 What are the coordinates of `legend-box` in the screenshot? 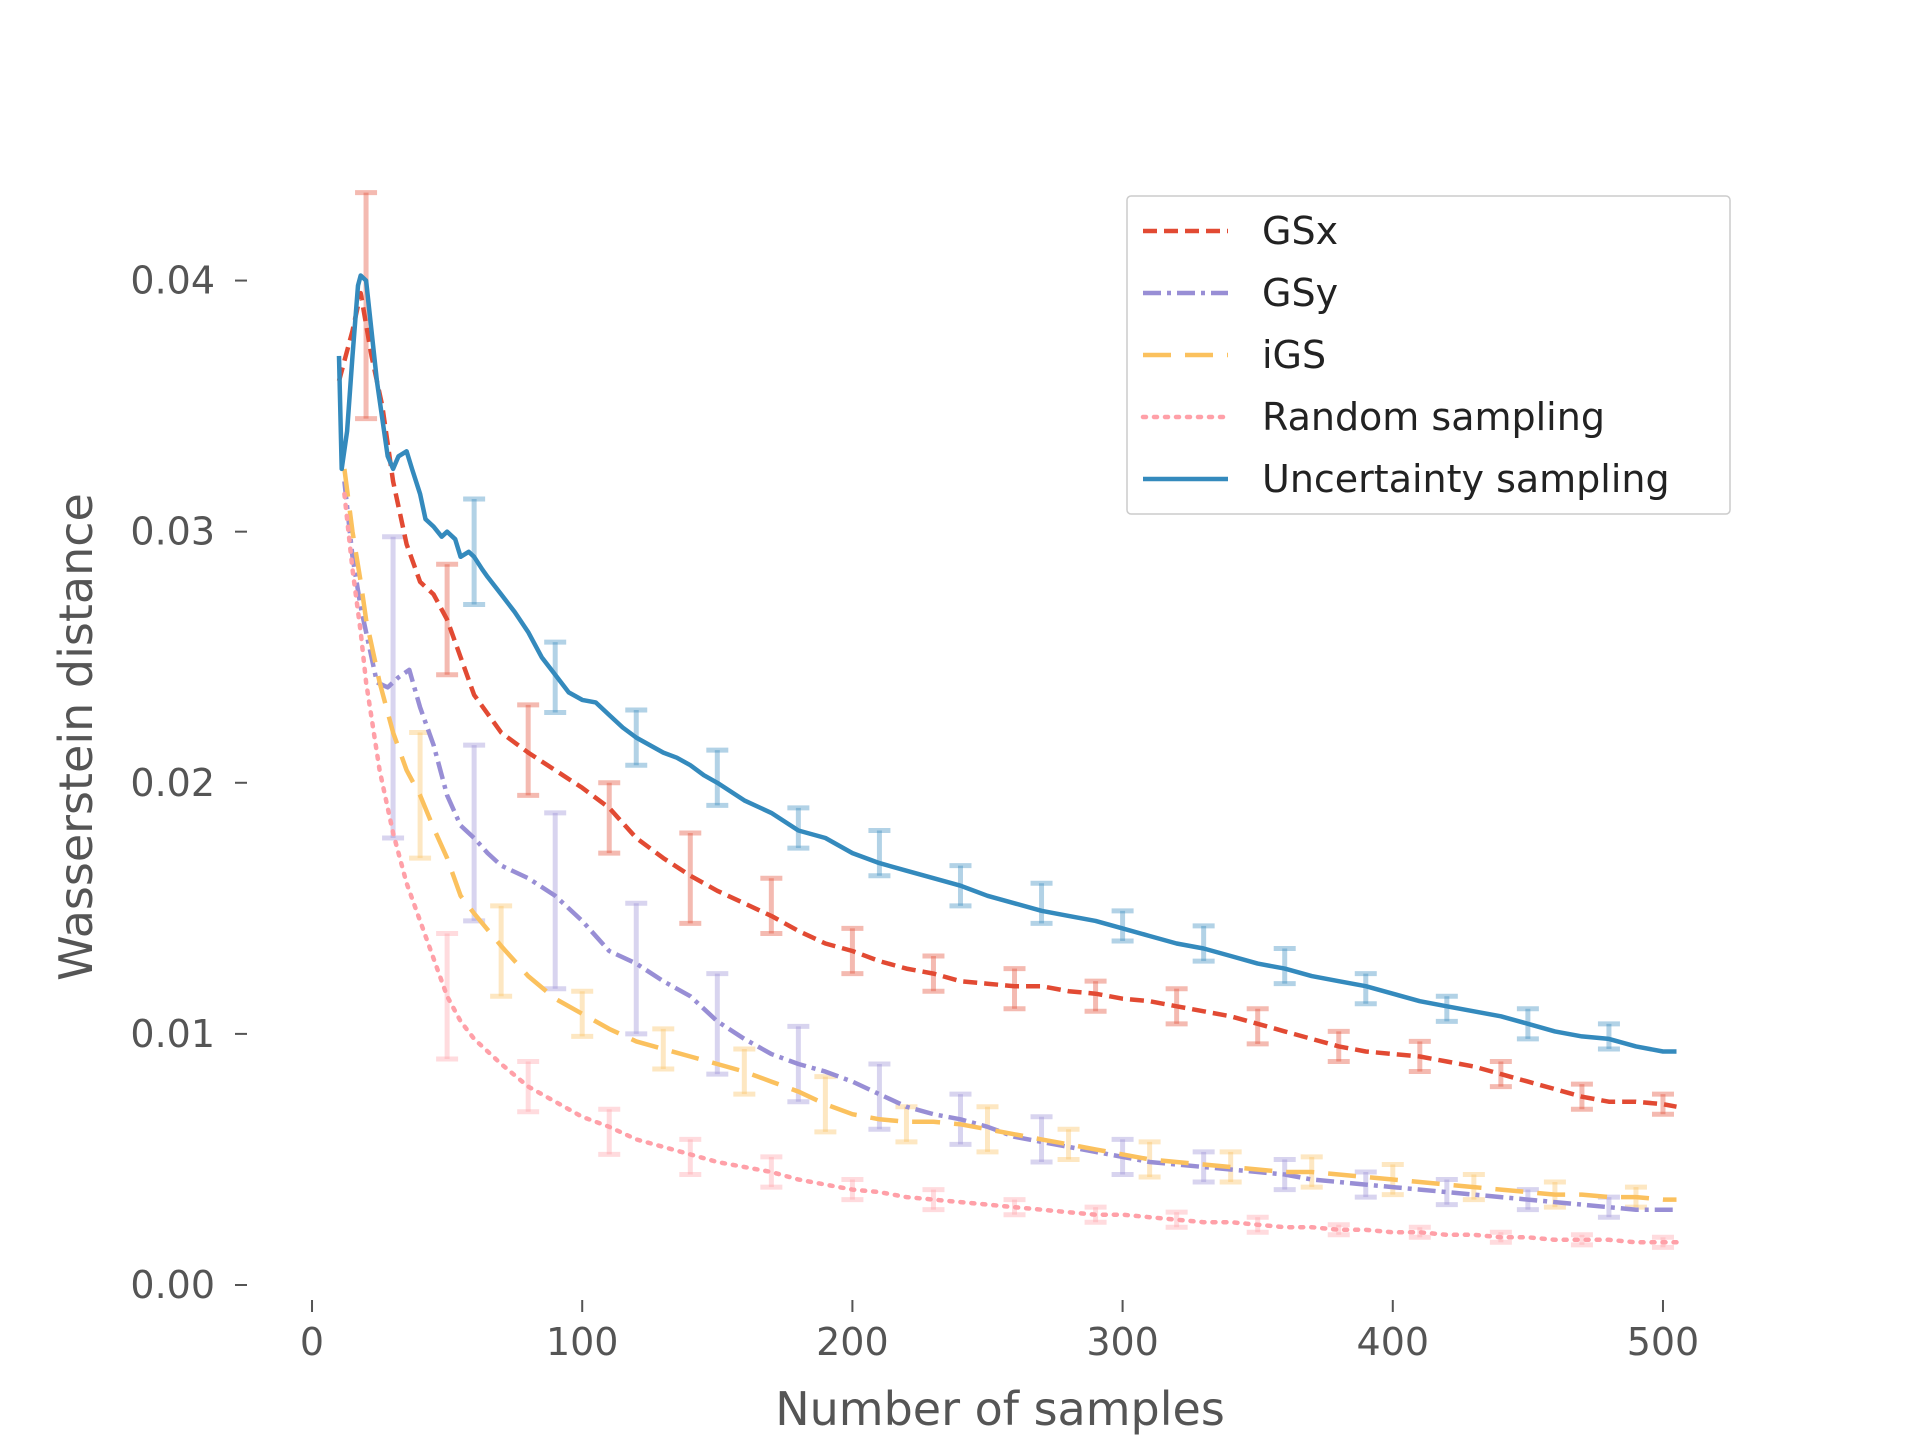 It's located at (1428, 355).